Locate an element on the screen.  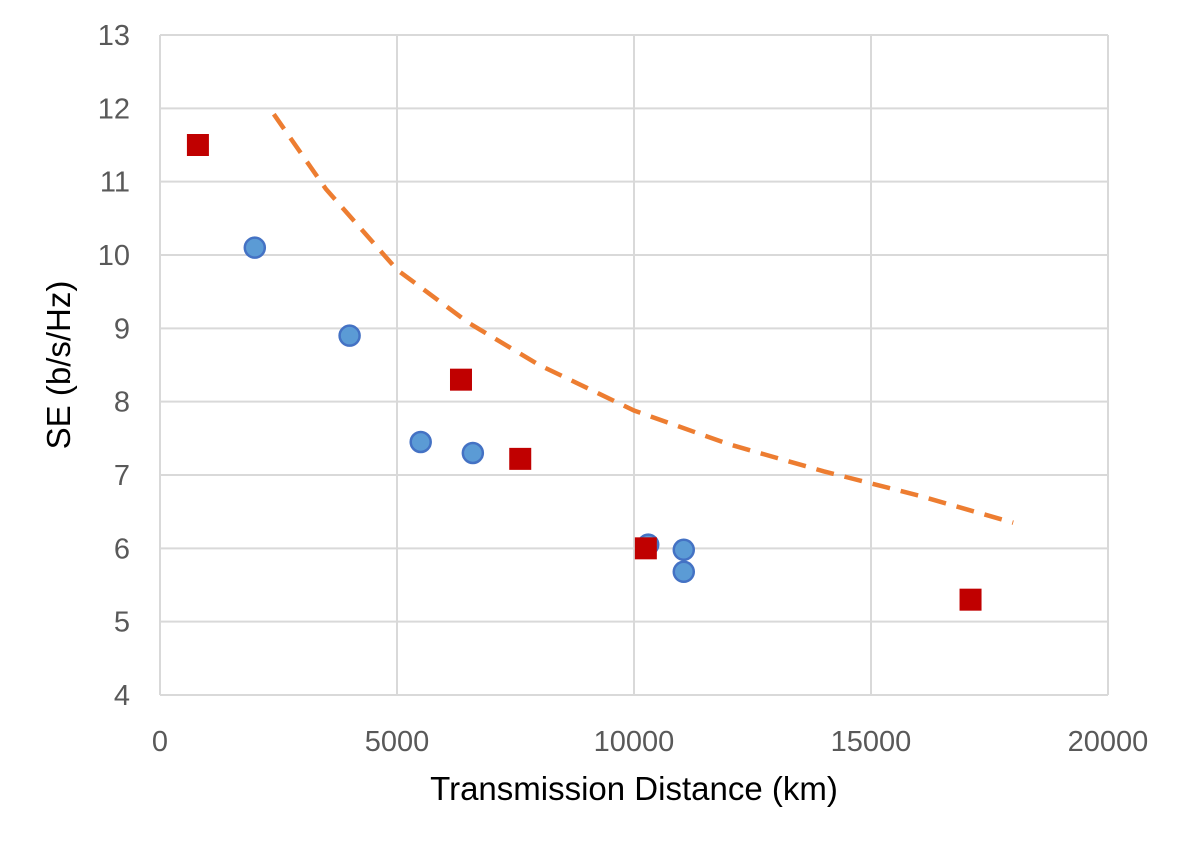
x-tick-label: 0 is located at coordinates (160, 742).